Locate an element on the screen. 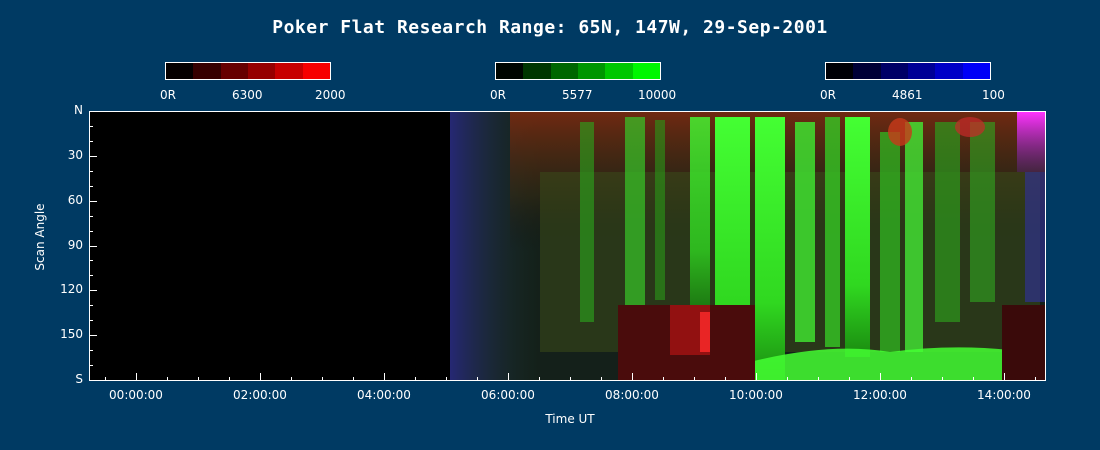 This screenshot has width=1100, height=450. colorbar-6300-channel-label: 6300 is located at coordinates (247, 95).